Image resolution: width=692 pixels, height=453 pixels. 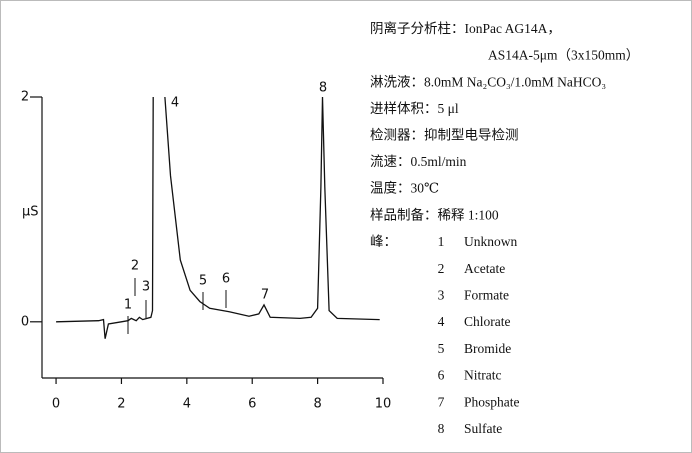 I want to click on y-tick-label: 0, so click(x=25, y=321).